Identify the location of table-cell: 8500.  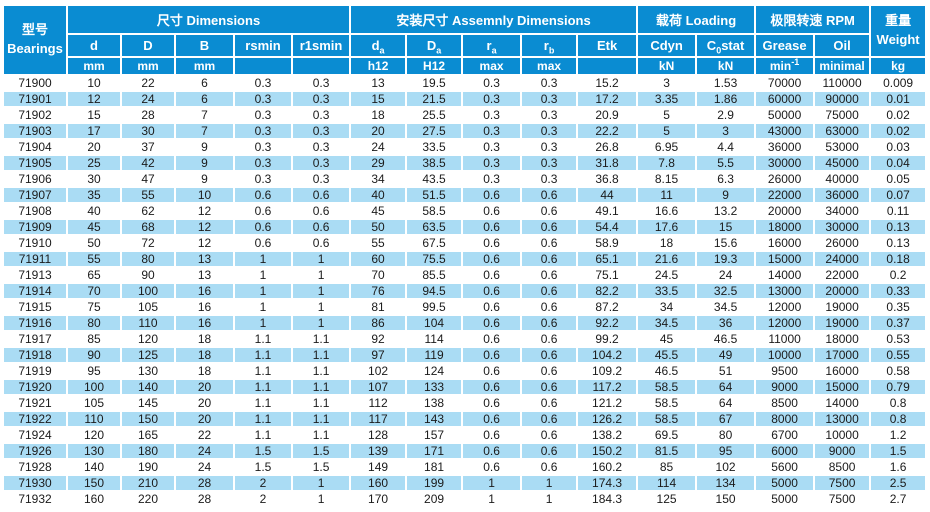
(842, 467).